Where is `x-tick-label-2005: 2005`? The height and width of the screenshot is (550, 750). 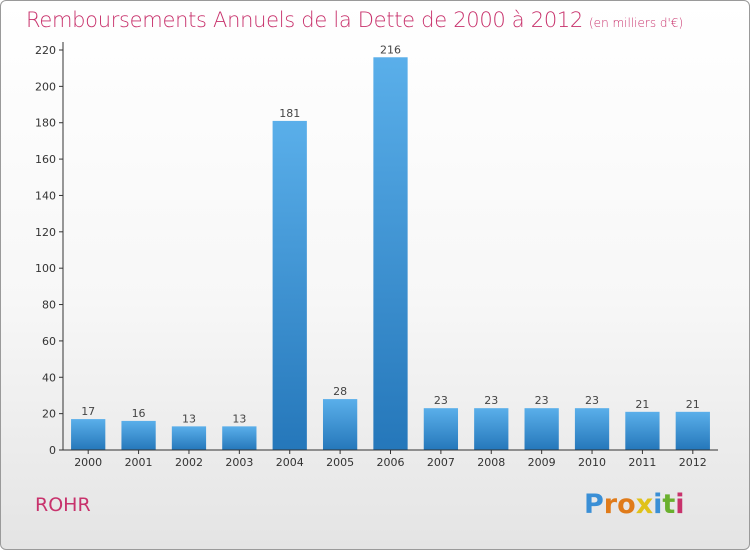 x-tick-label-2005: 2005 is located at coordinates (340, 462).